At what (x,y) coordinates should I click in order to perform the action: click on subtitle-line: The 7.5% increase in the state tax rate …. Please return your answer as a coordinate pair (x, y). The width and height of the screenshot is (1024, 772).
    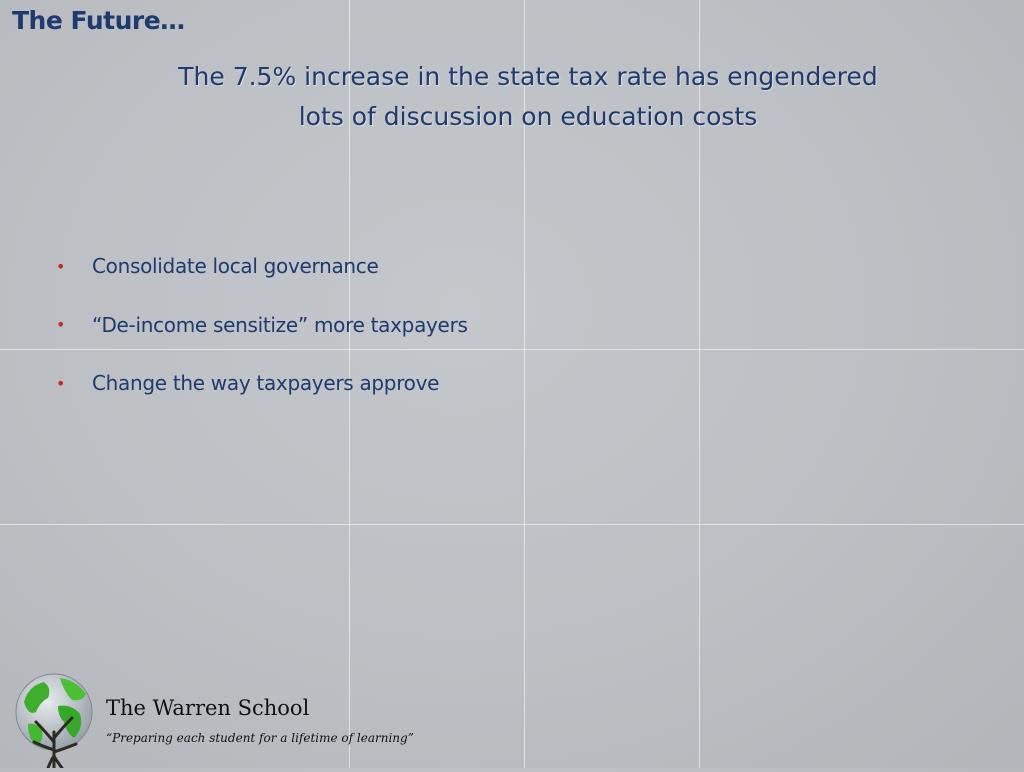
    Looking at the image, I should click on (528, 76).